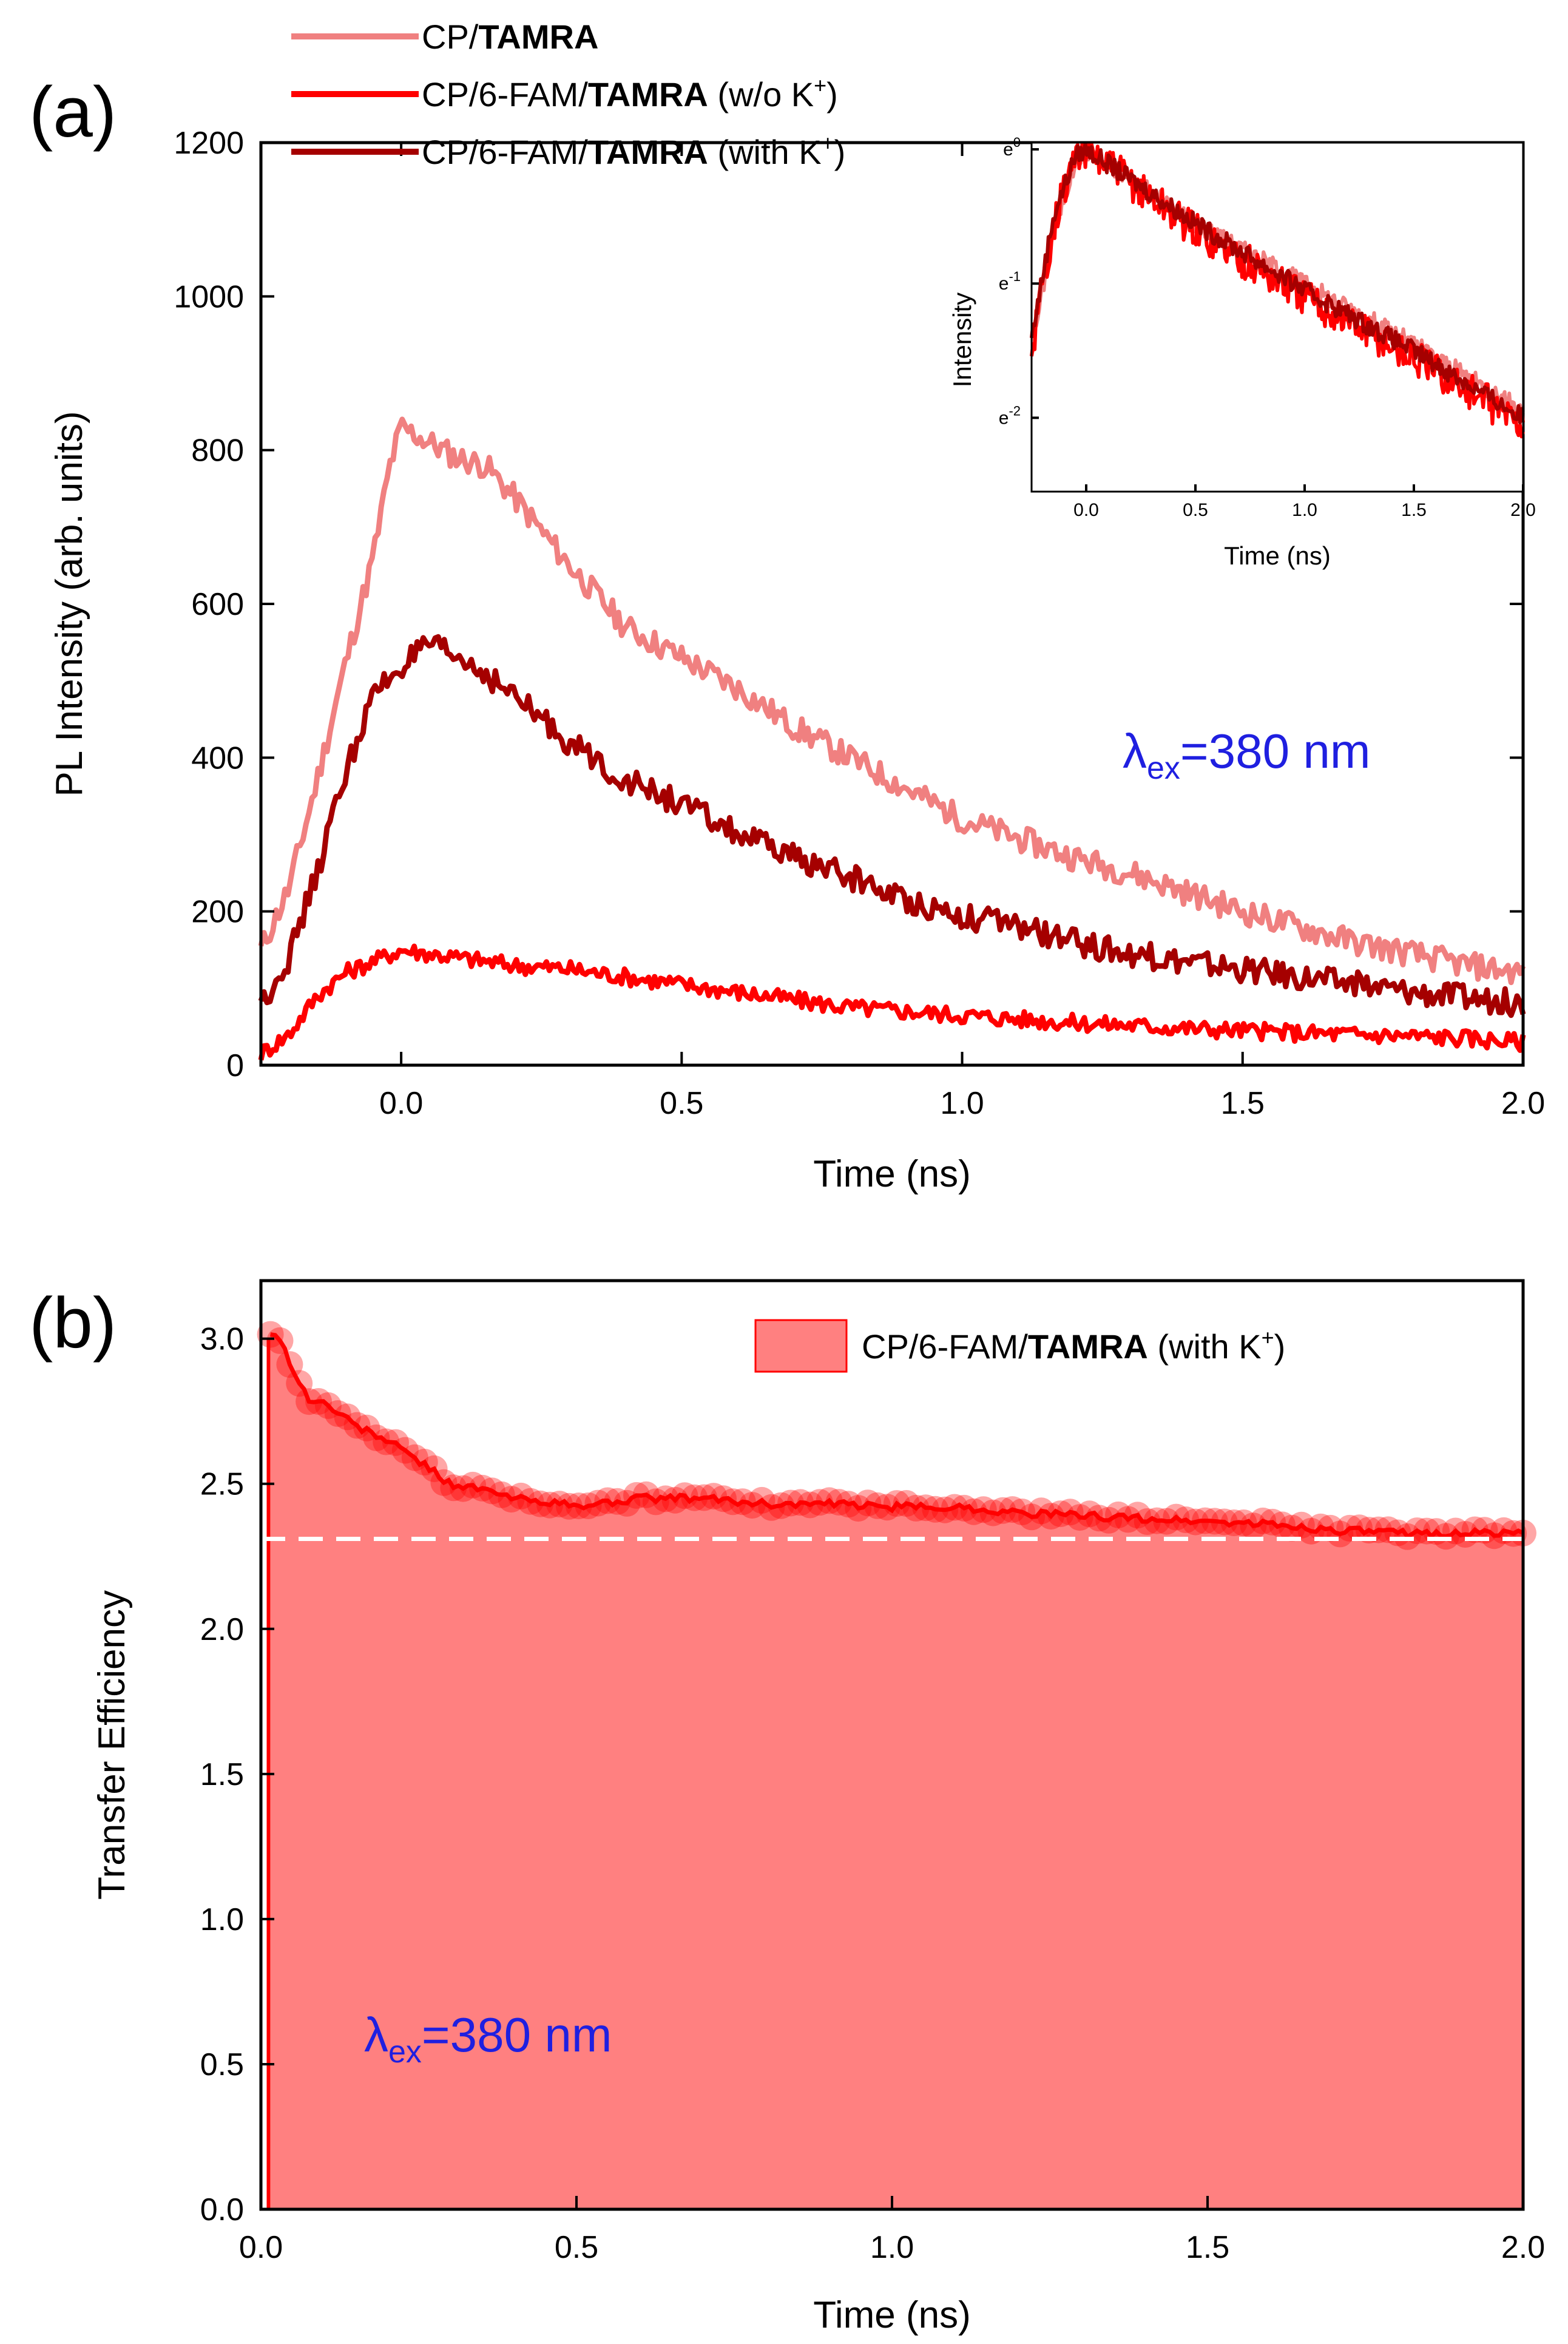 This screenshot has width=1568, height=2344. I want to click on panel-a-ytick-label: 400, so click(218, 758).